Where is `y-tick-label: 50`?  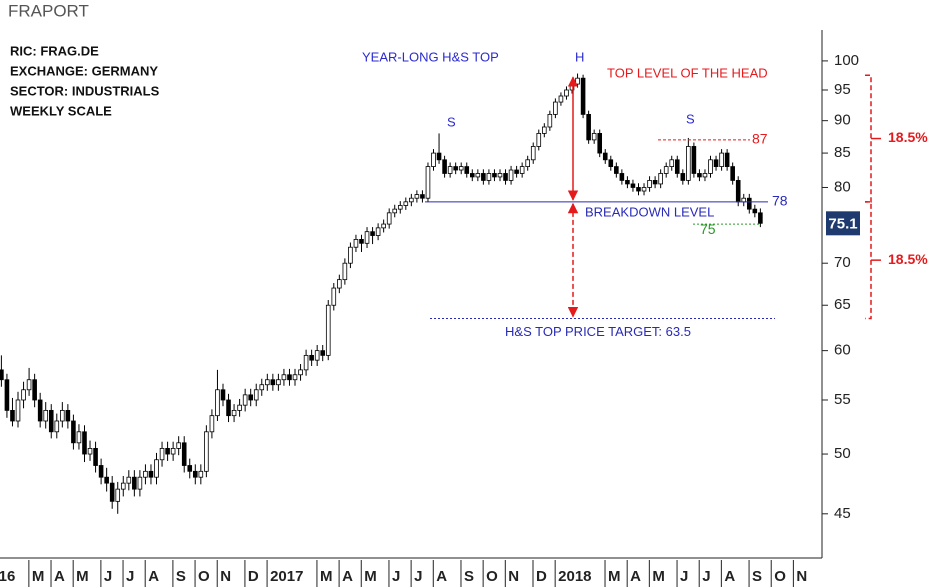 y-tick-label: 50 is located at coordinates (842, 453).